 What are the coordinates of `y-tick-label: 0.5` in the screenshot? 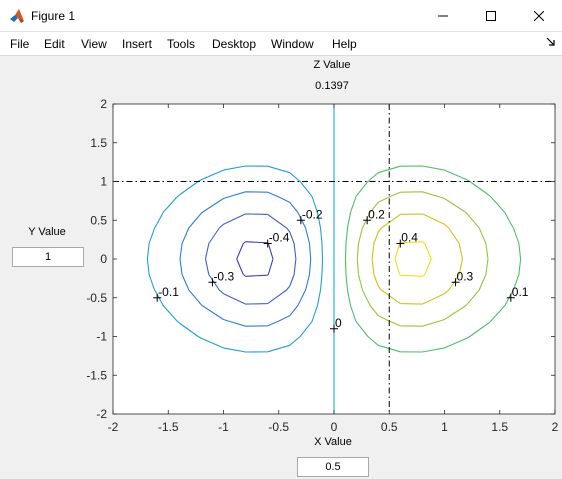 It's located at (98, 220).